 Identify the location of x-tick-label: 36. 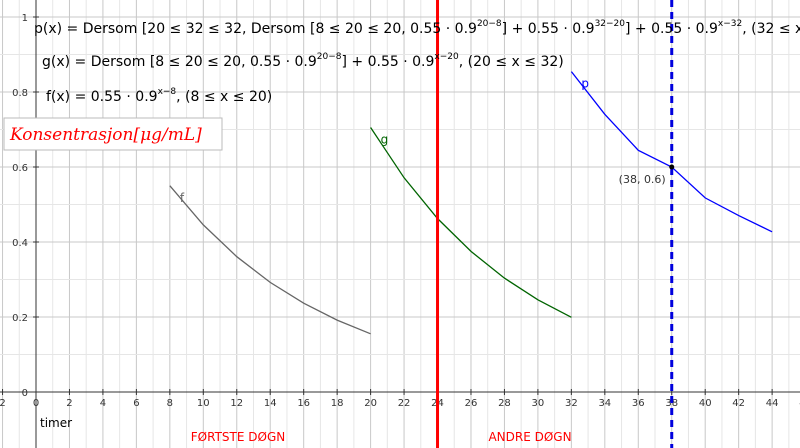
(638, 403).